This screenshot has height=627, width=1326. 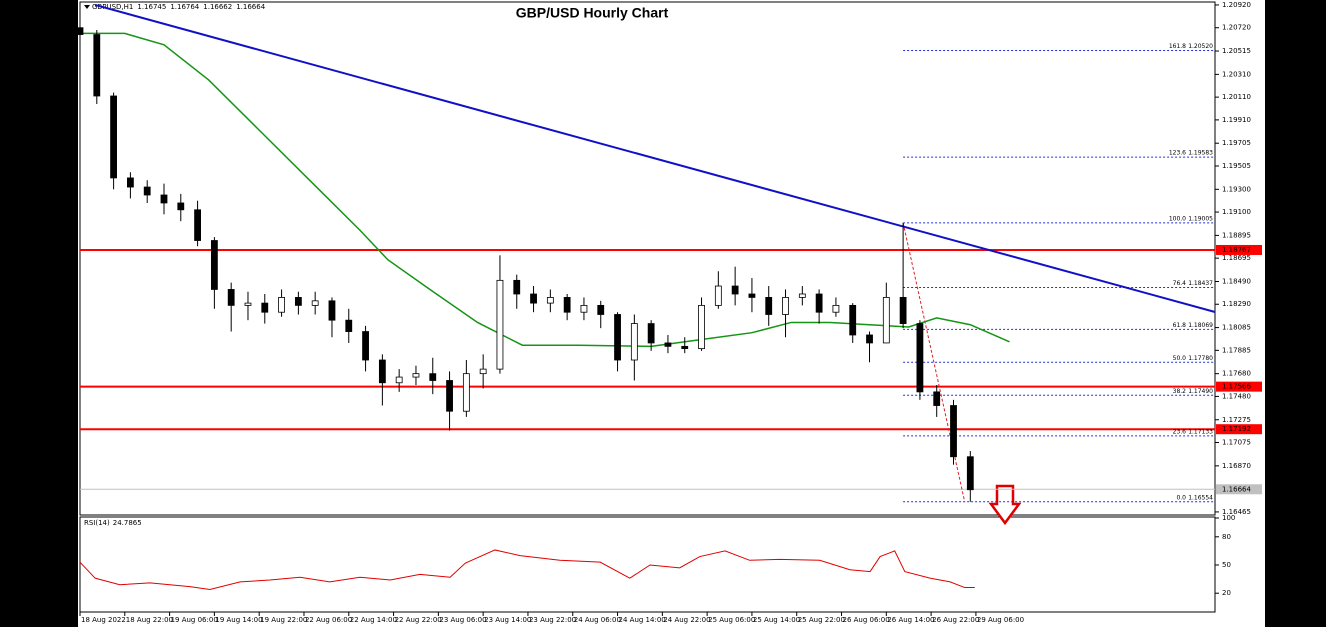 What do you see at coordinates (1226, 565) in the screenshot?
I see `rsi-tick-label: 50` at bounding box center [1226, 565].